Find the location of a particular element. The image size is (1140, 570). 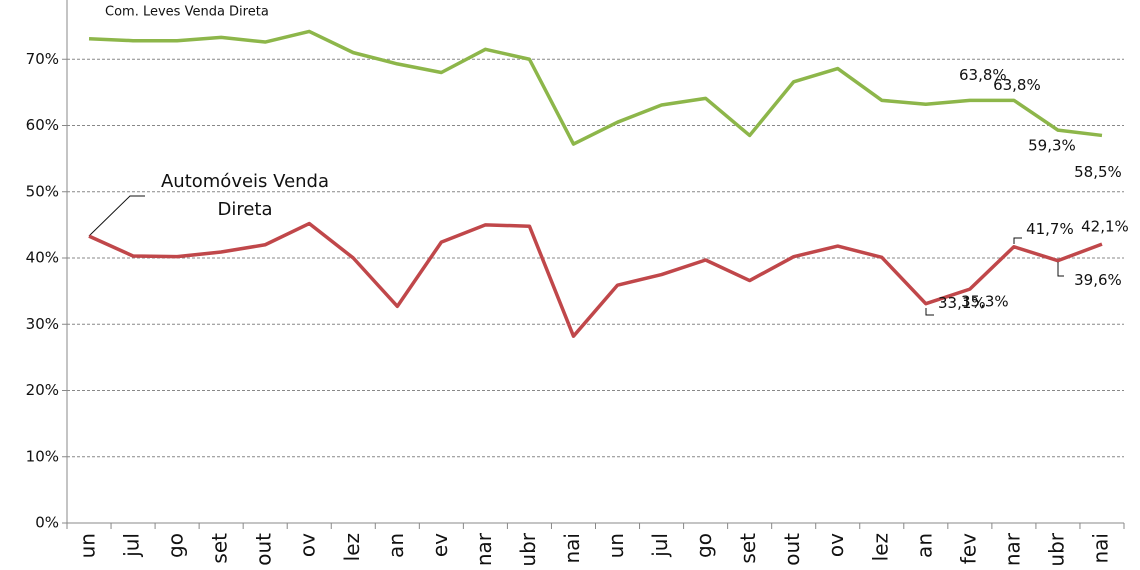

y-tick-label: 60% is located at coordinates (42, 125).